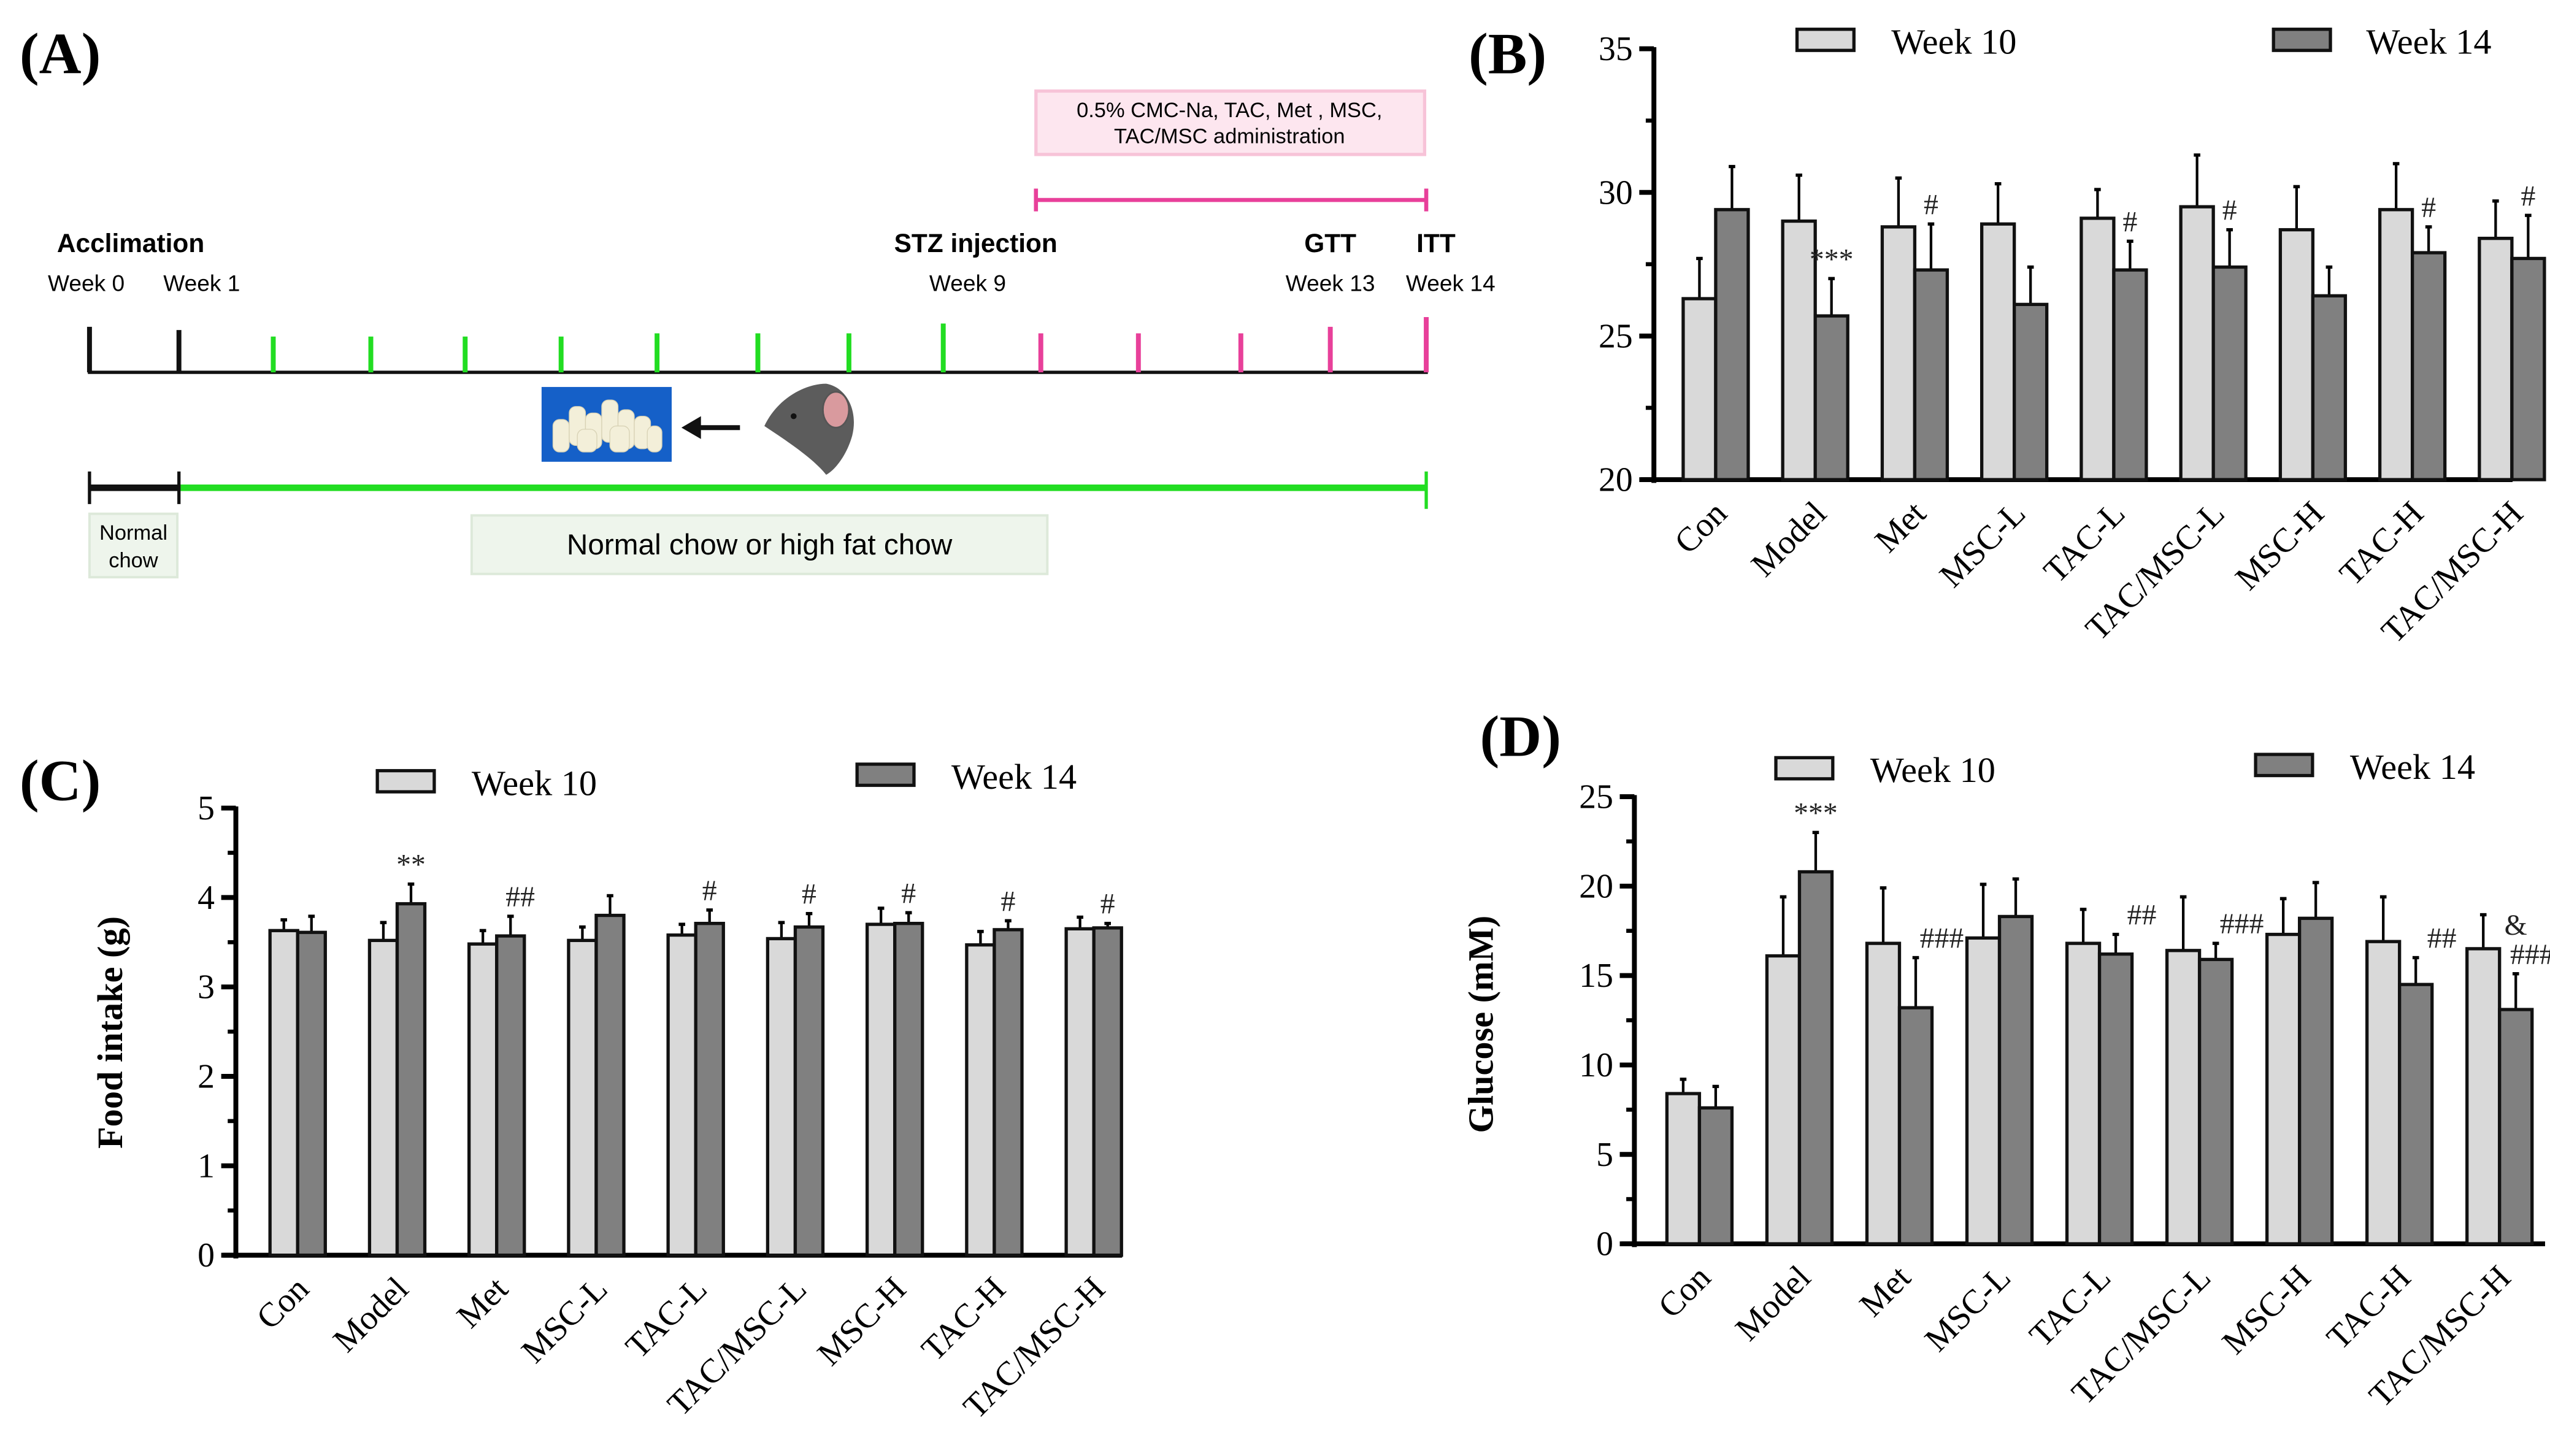 The width and height of the screenshot is (2550, 1456). Describe the element at coordinates (133, 560) in the screenshot. I see `normal-chow-line2: chow` at that location.